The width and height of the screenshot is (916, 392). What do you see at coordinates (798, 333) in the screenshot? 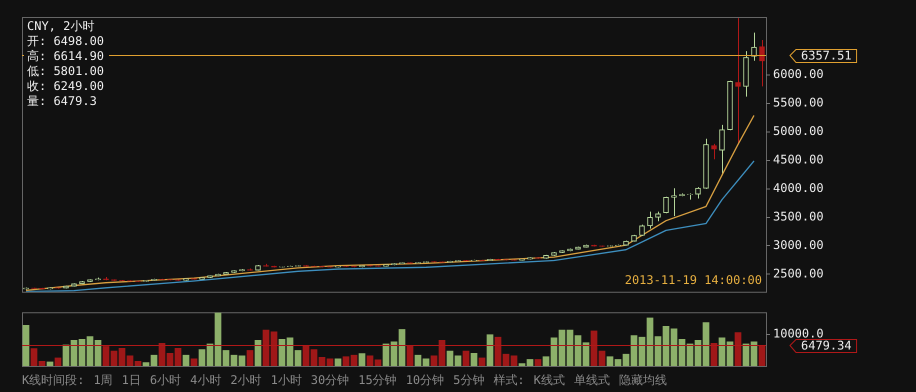
I see `y-tick-label: 10000.0` at bounding box center [798, 333].